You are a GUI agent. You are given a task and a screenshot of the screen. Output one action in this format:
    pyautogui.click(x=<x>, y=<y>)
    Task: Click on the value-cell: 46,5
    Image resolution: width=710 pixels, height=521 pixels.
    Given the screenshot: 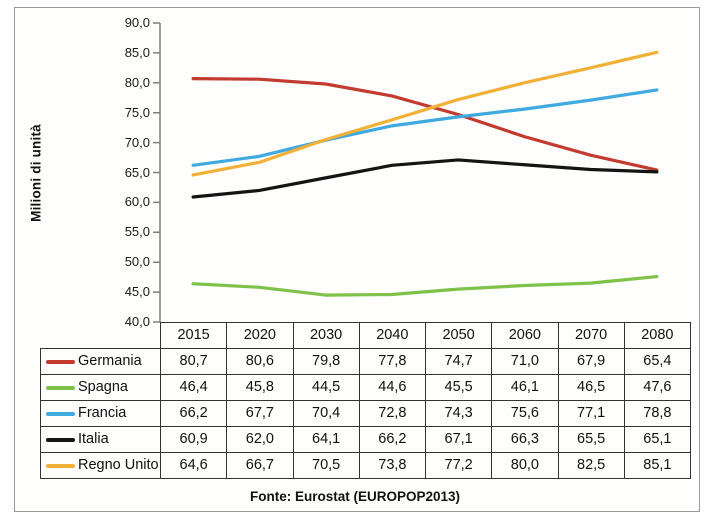 What is the action you would take?
    pyautogui.click(x=591, y=387)
    